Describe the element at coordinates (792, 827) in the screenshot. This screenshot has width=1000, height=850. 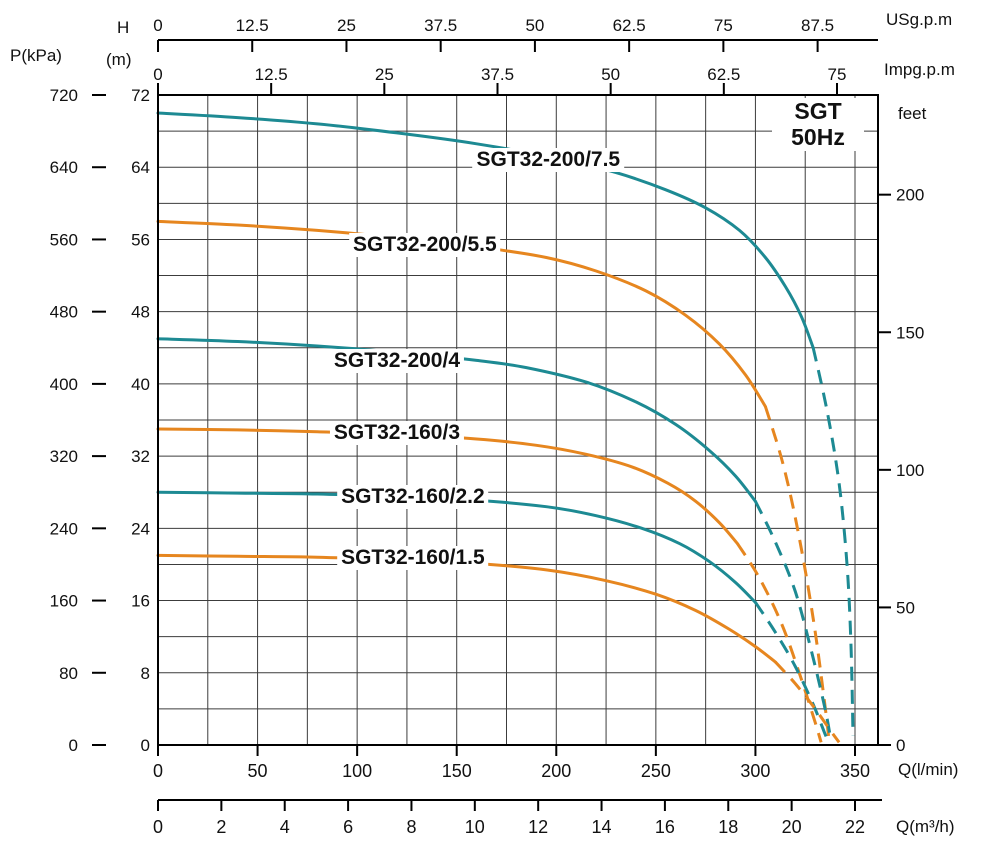
I see `q-m3h-tick-label: 20` at that location.